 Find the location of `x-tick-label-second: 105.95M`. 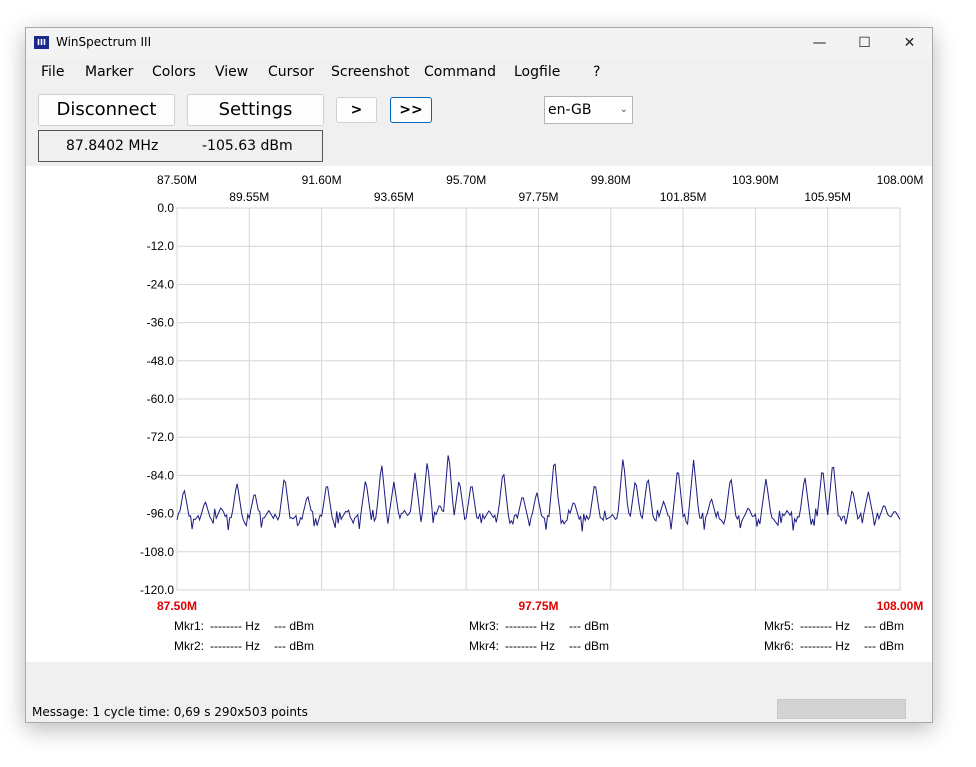

x-tick-label-second: 105.95M is located at coordinates (827, 197).